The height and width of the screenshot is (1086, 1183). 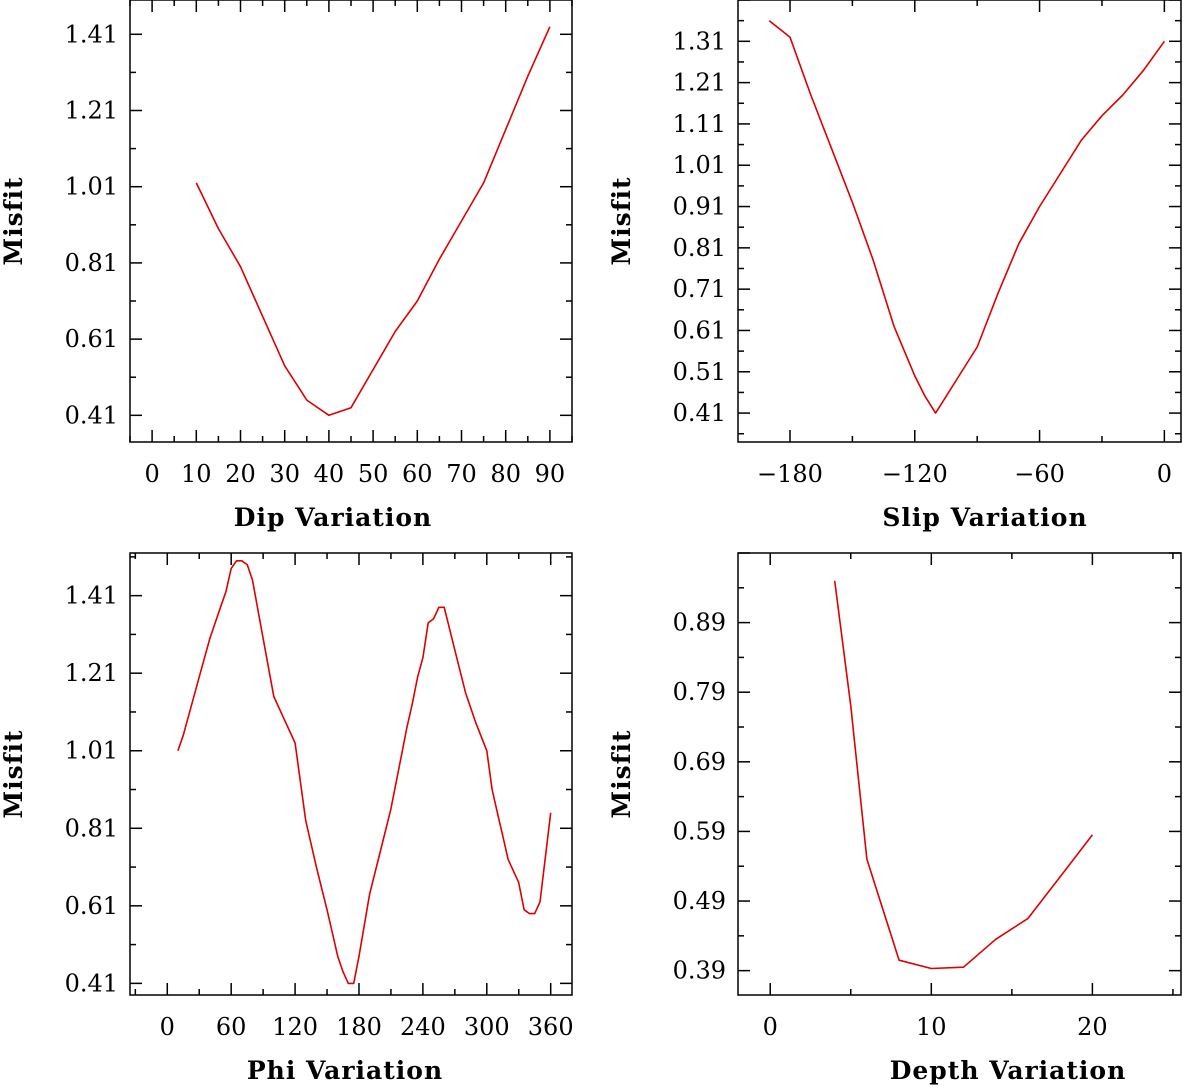 I want to click on x-axis-title: Depth Variation, so click(x=1008, y=1070).